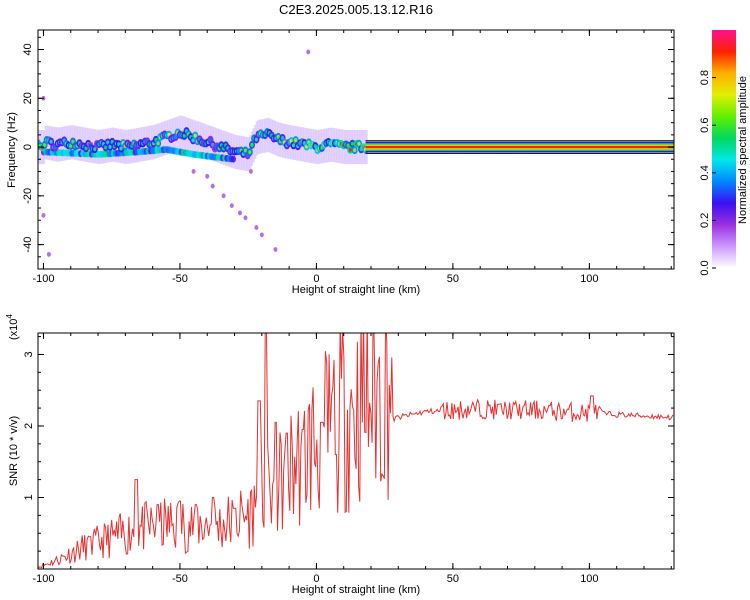  What do you see at coordinates (356, 290) in the screenshot?
I see `spectrogram-xlabel: Height of straight line (km)` at bounding box center [356, 290].